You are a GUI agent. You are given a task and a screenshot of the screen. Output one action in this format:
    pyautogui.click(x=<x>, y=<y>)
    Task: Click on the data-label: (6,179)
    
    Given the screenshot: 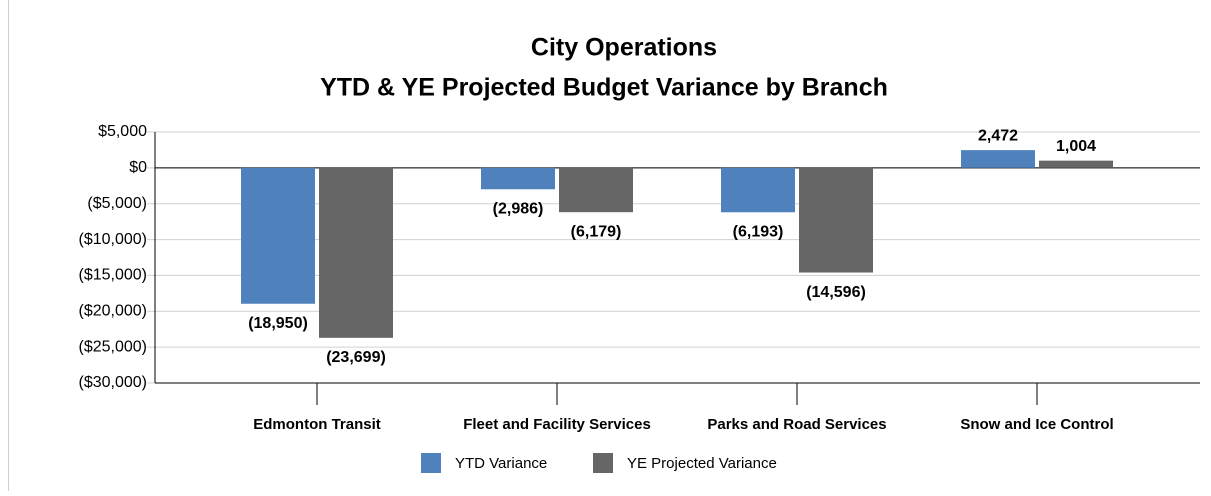 What is the action you would take?
    pyautogui.click(x=596, y=231)
    